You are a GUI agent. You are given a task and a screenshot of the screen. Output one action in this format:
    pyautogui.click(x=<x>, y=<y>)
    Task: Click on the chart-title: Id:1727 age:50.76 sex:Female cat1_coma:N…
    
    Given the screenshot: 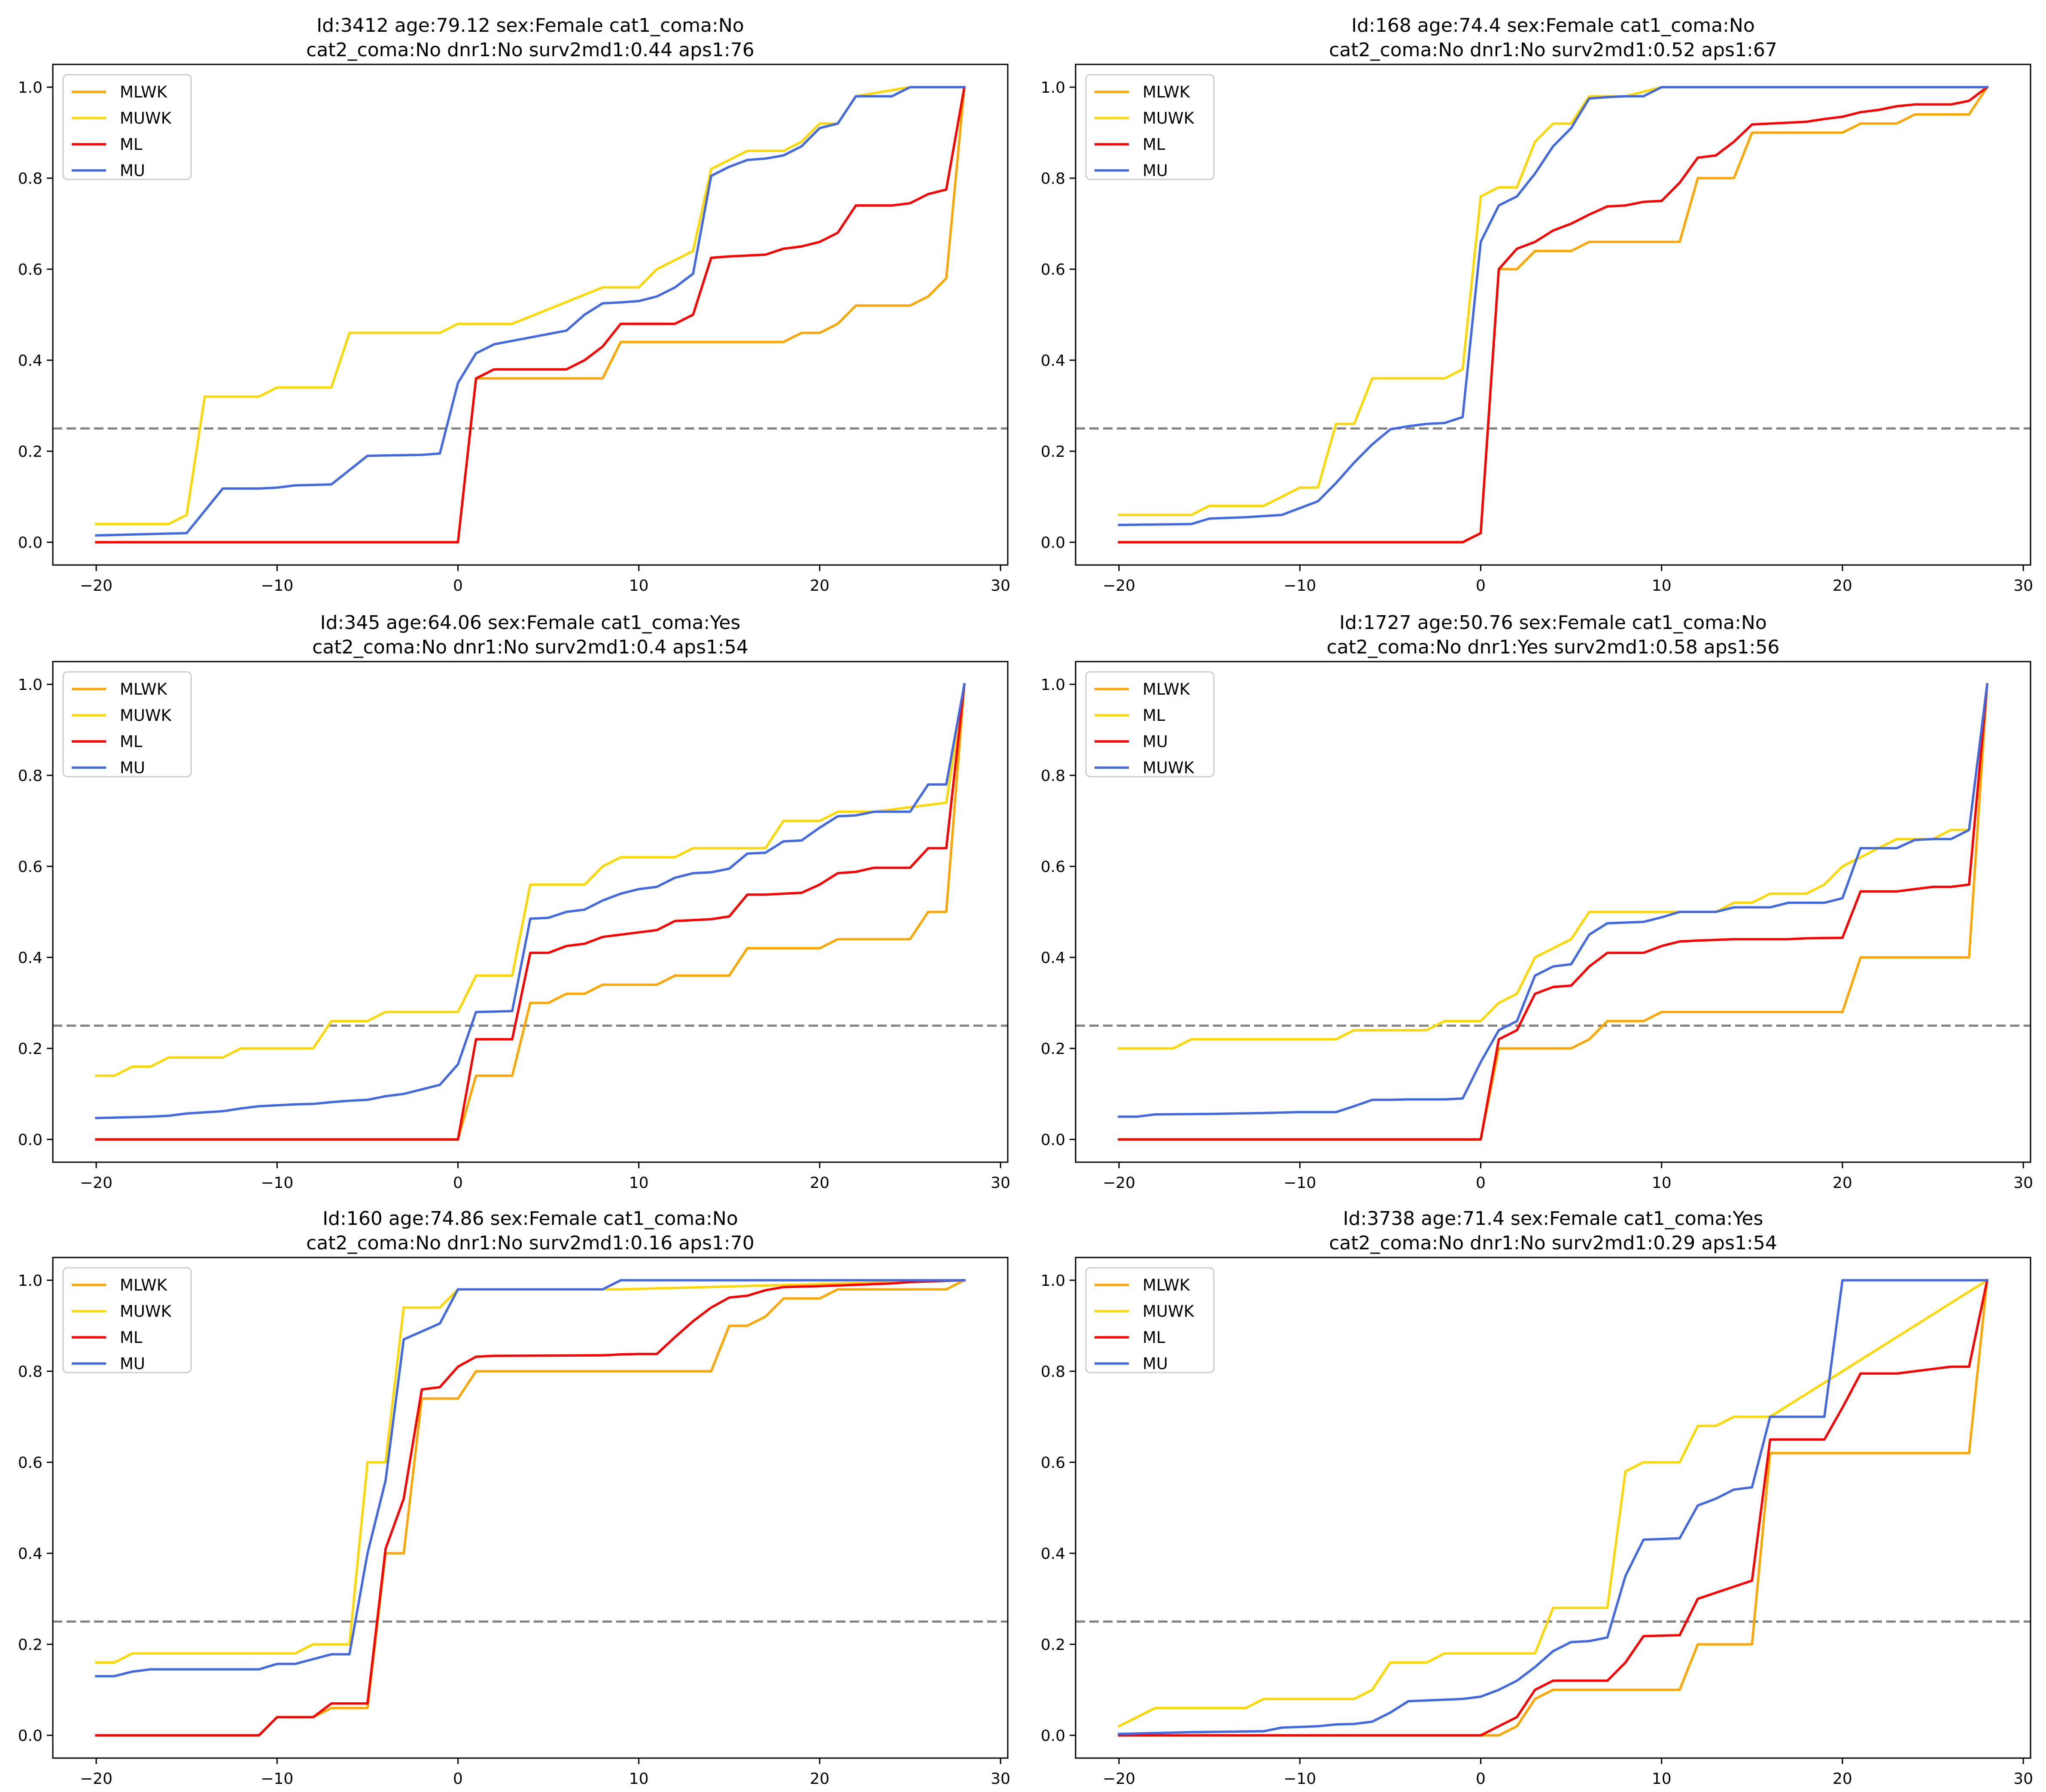 What is the action you would take?
    pyautogui.click(x=1553, y=623)
    